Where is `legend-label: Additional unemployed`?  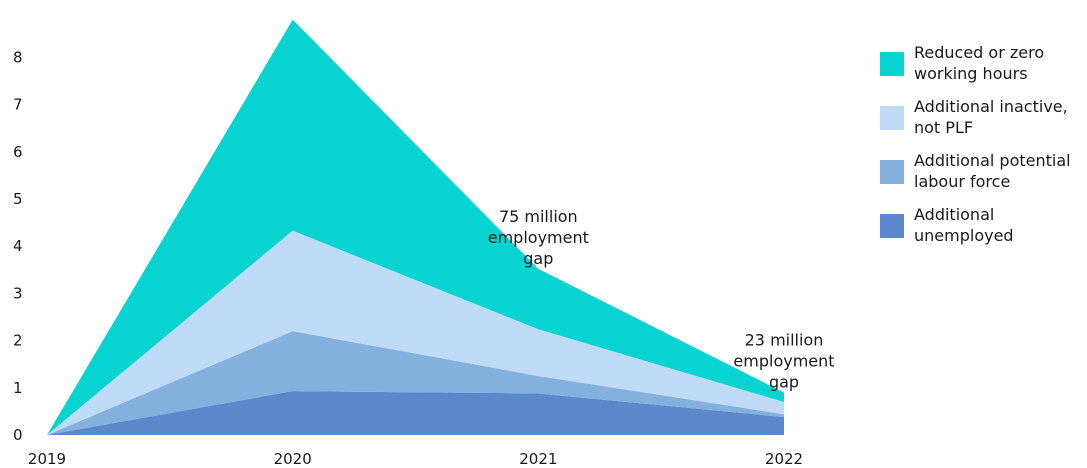 legend-label: Additional unemployed is located at coordinates (964, 225).